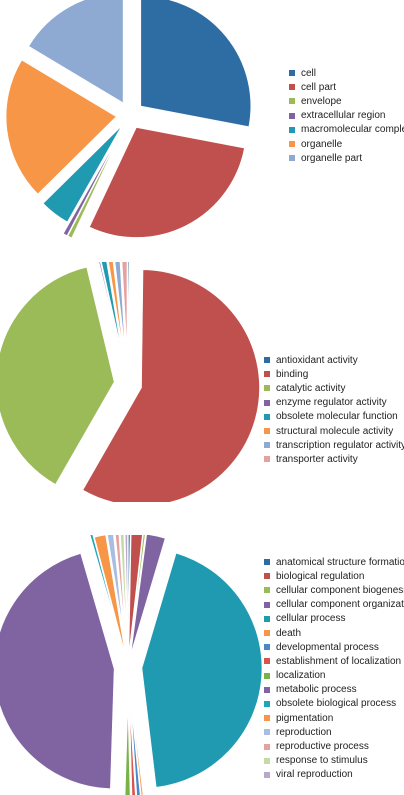 The image size is (404, 795). What do you see at coordinates (339, 661) in the screenshot?
I see `legend-label: establishment of localization` at bounding box center [339, 661].